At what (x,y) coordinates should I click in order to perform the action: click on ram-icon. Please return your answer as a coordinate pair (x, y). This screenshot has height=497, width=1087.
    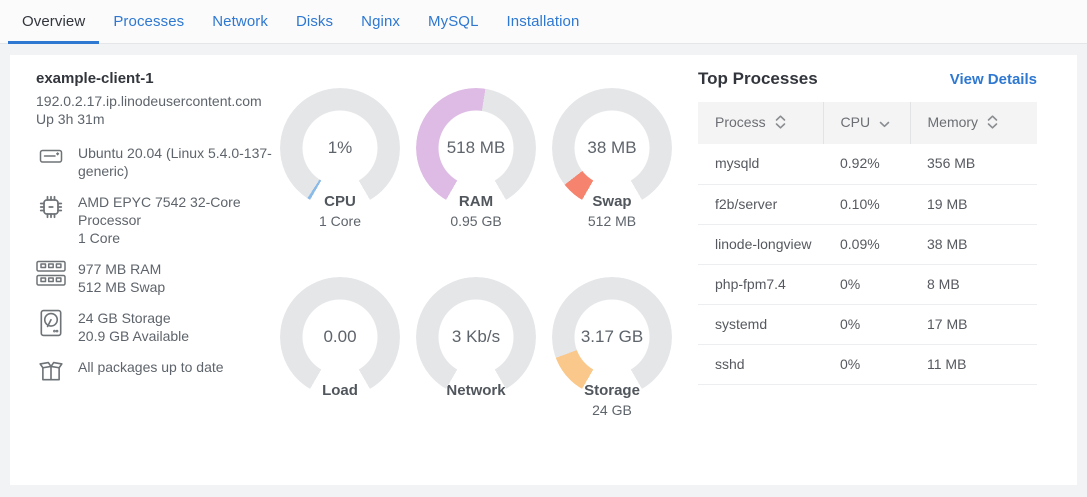
    Looking at the image, I should click on (51, 278).